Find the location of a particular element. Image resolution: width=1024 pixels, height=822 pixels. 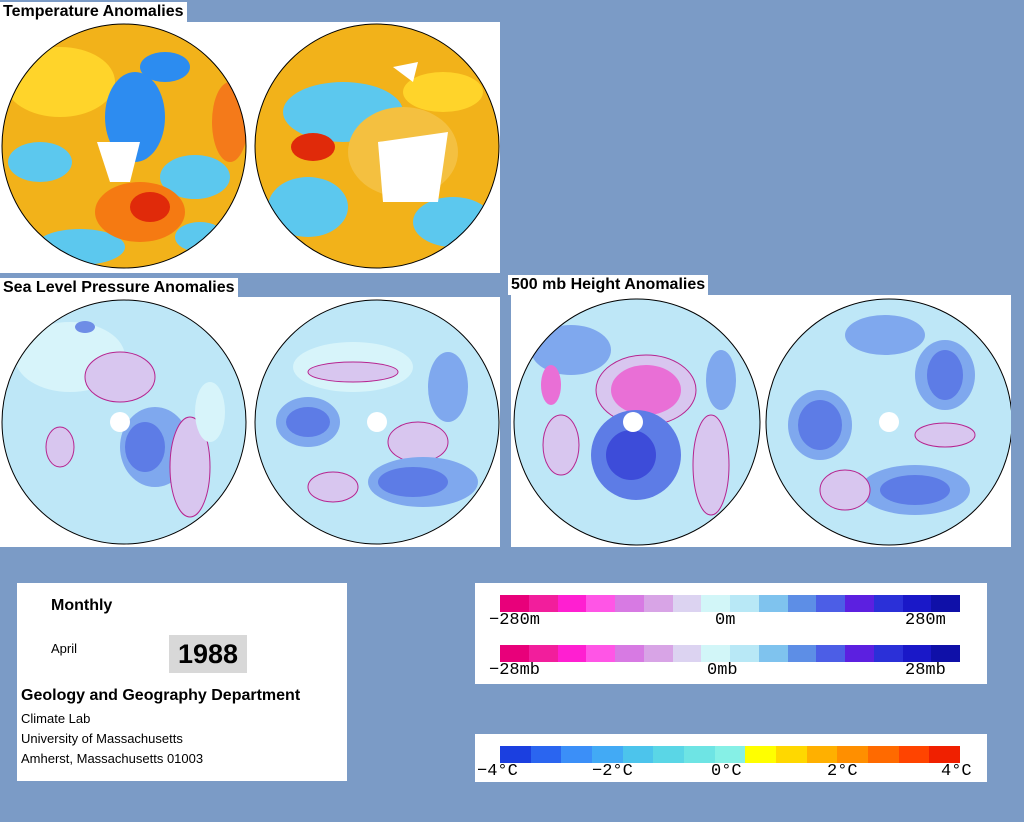

height-max-label: 280m is located at coordinates (925, 620).